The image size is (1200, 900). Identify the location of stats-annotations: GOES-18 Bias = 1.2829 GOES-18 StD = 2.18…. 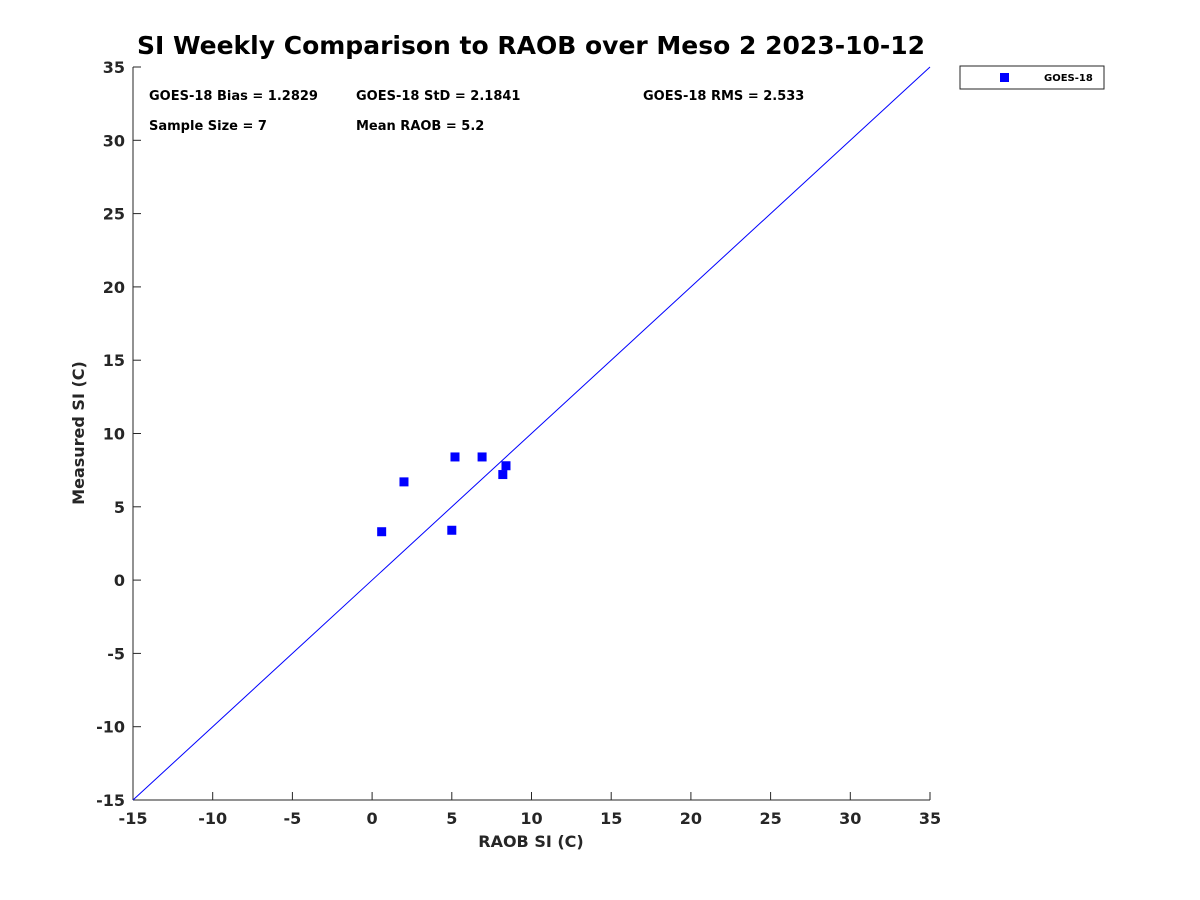
(476, 111).